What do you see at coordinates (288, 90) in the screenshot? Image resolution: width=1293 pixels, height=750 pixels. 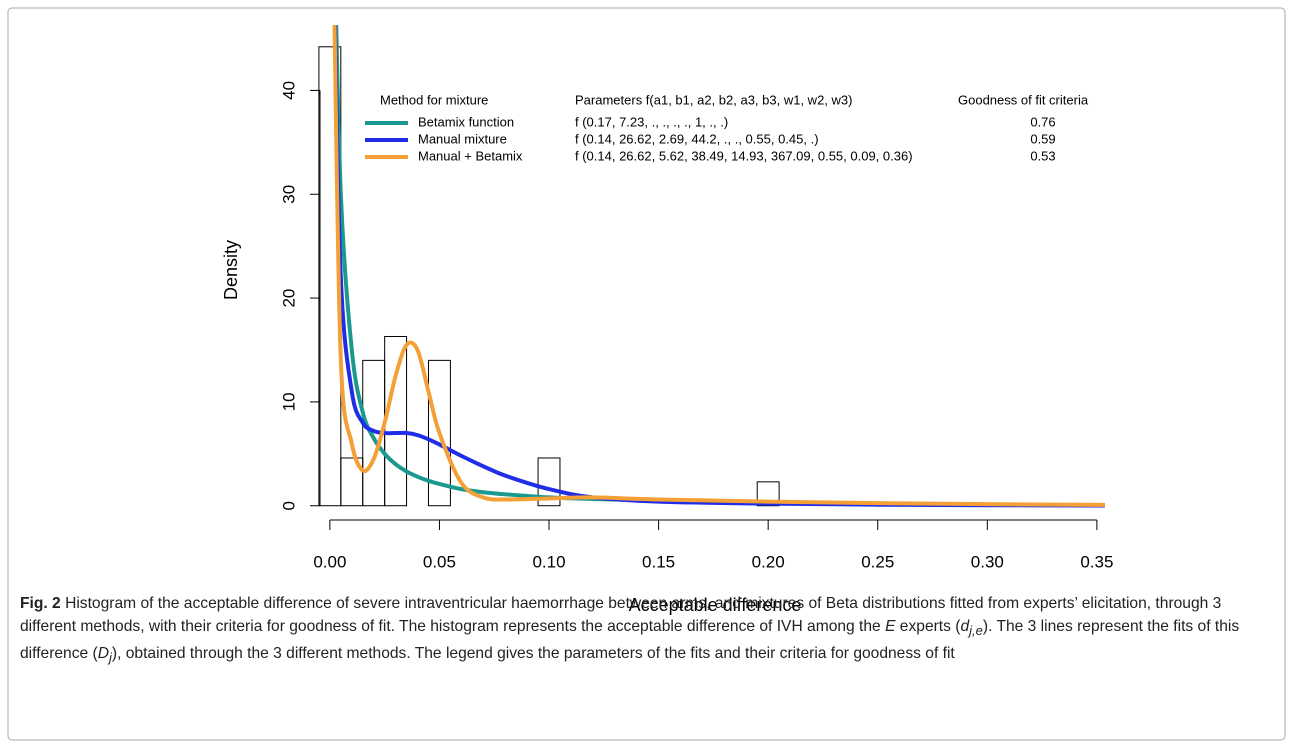 I see `y-tick-label: 40` at bounding box center [288, 90].